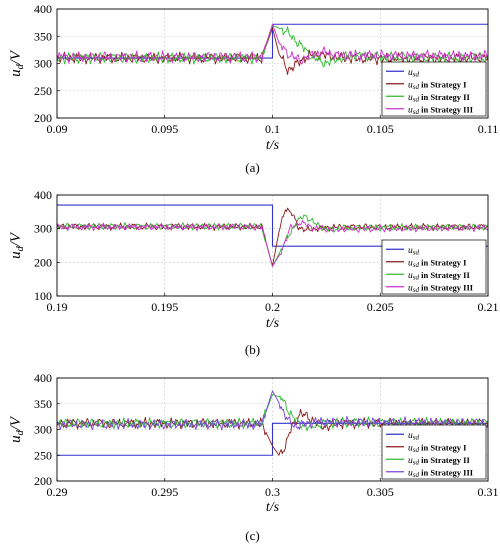 The width and height of the screenshot is (500, 550). What do you see at coordinates (57, 492) in the screenshot?
I see `x-tick-label: 0.29` at bounding box center [57, 492].